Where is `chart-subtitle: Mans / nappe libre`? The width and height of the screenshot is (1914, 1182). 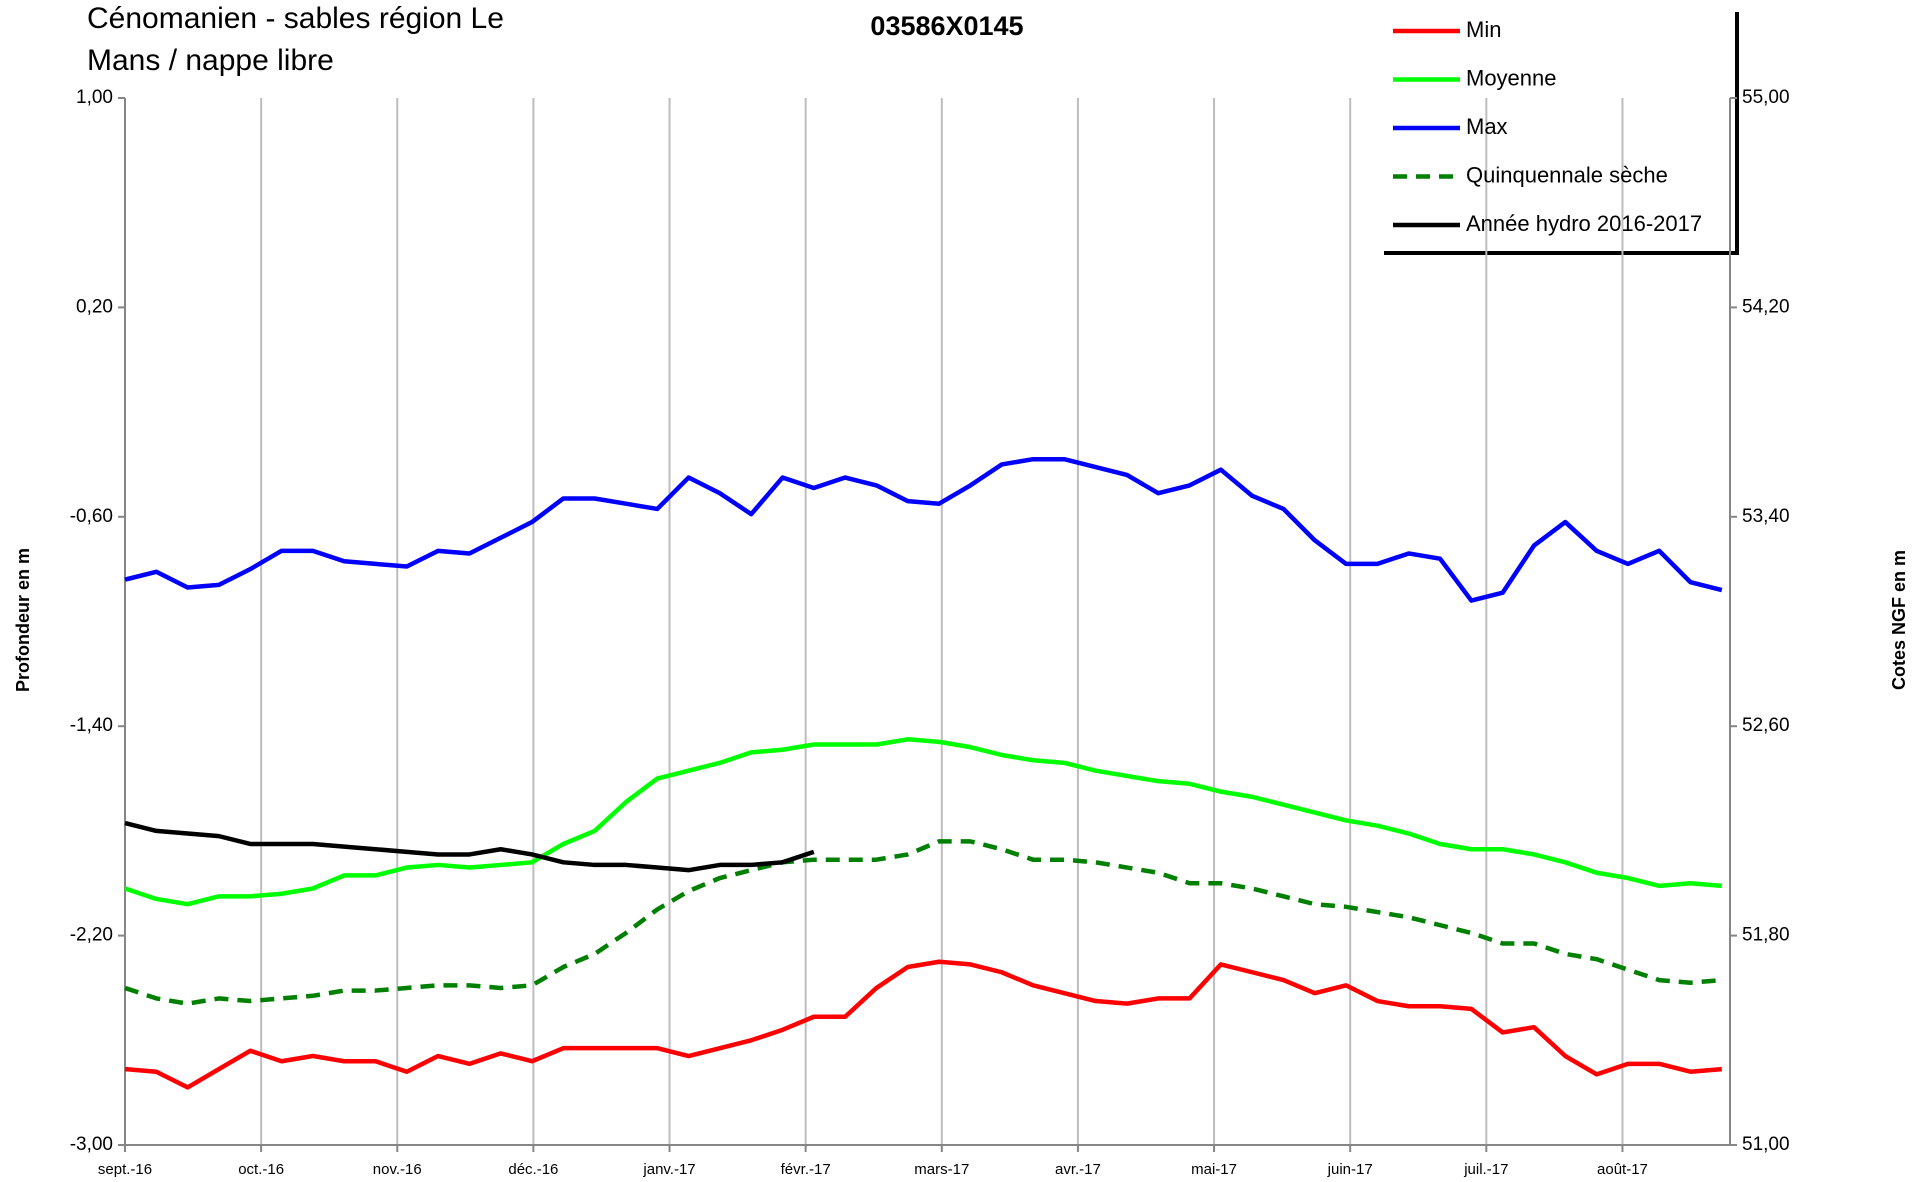
chart-subtitle: Mans / nappe libre is located at coordinates (210, 60).